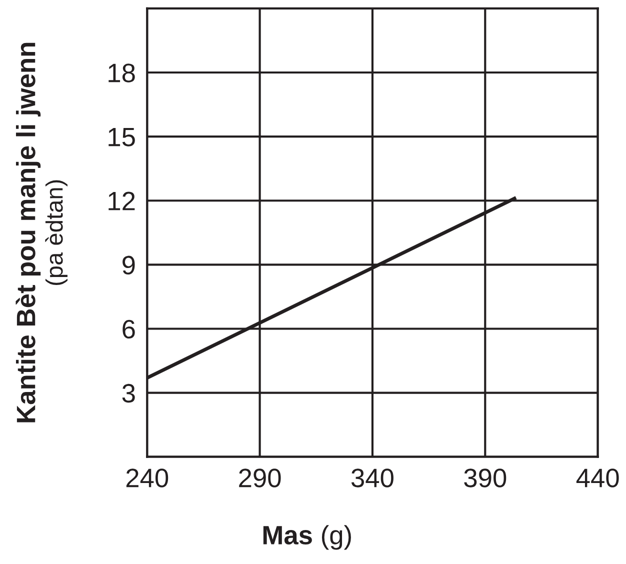  What do you see at coordinates (121, 137) in the screenshot?
I see `y-tick-label: 15` at bounding box center [121, 137].